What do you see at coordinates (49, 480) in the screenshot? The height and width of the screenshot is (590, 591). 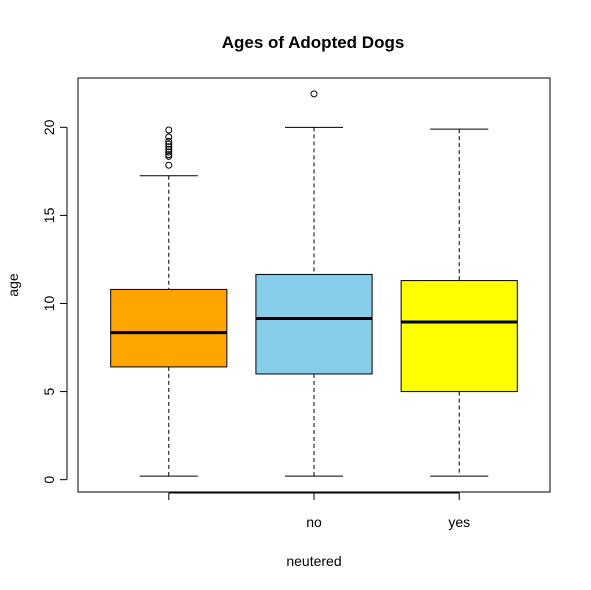 I see `y-tick-label: 0` at bounding box center [49, 480].